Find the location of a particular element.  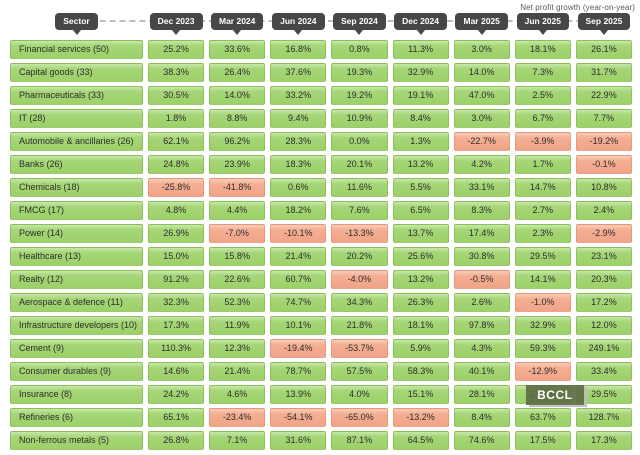

value-cell: -3.9% is located at coordinates (542, 141).